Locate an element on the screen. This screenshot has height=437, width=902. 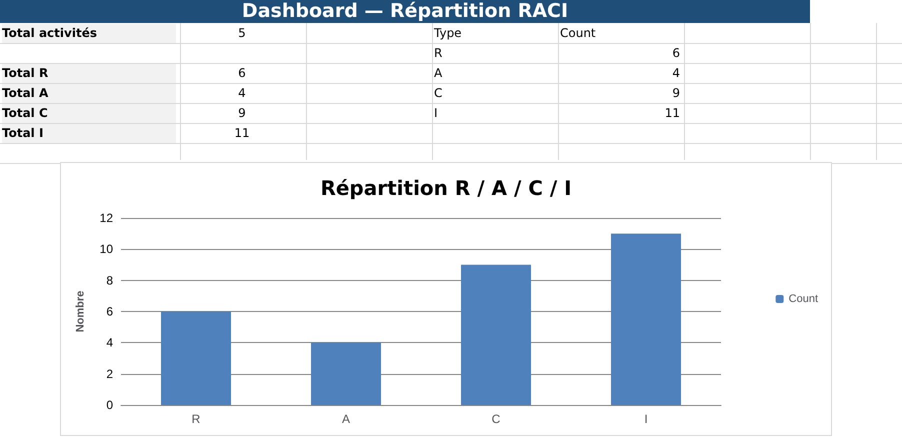
x-tick-label: R is located at coordinates (196, 419).